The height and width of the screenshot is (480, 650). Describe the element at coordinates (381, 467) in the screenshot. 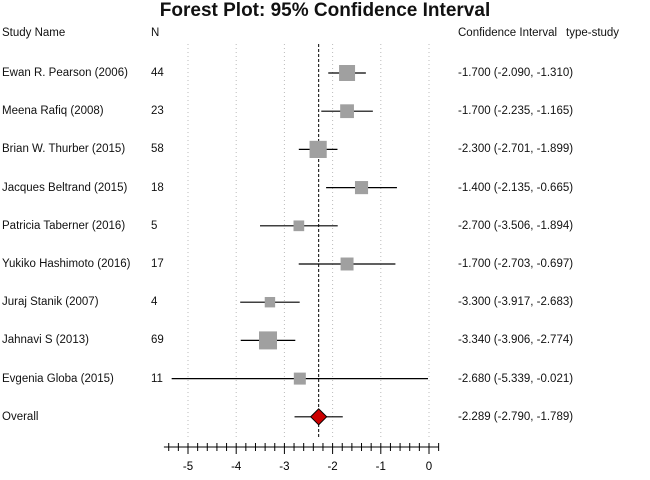

I see `x-tick-label: -1` at that location.